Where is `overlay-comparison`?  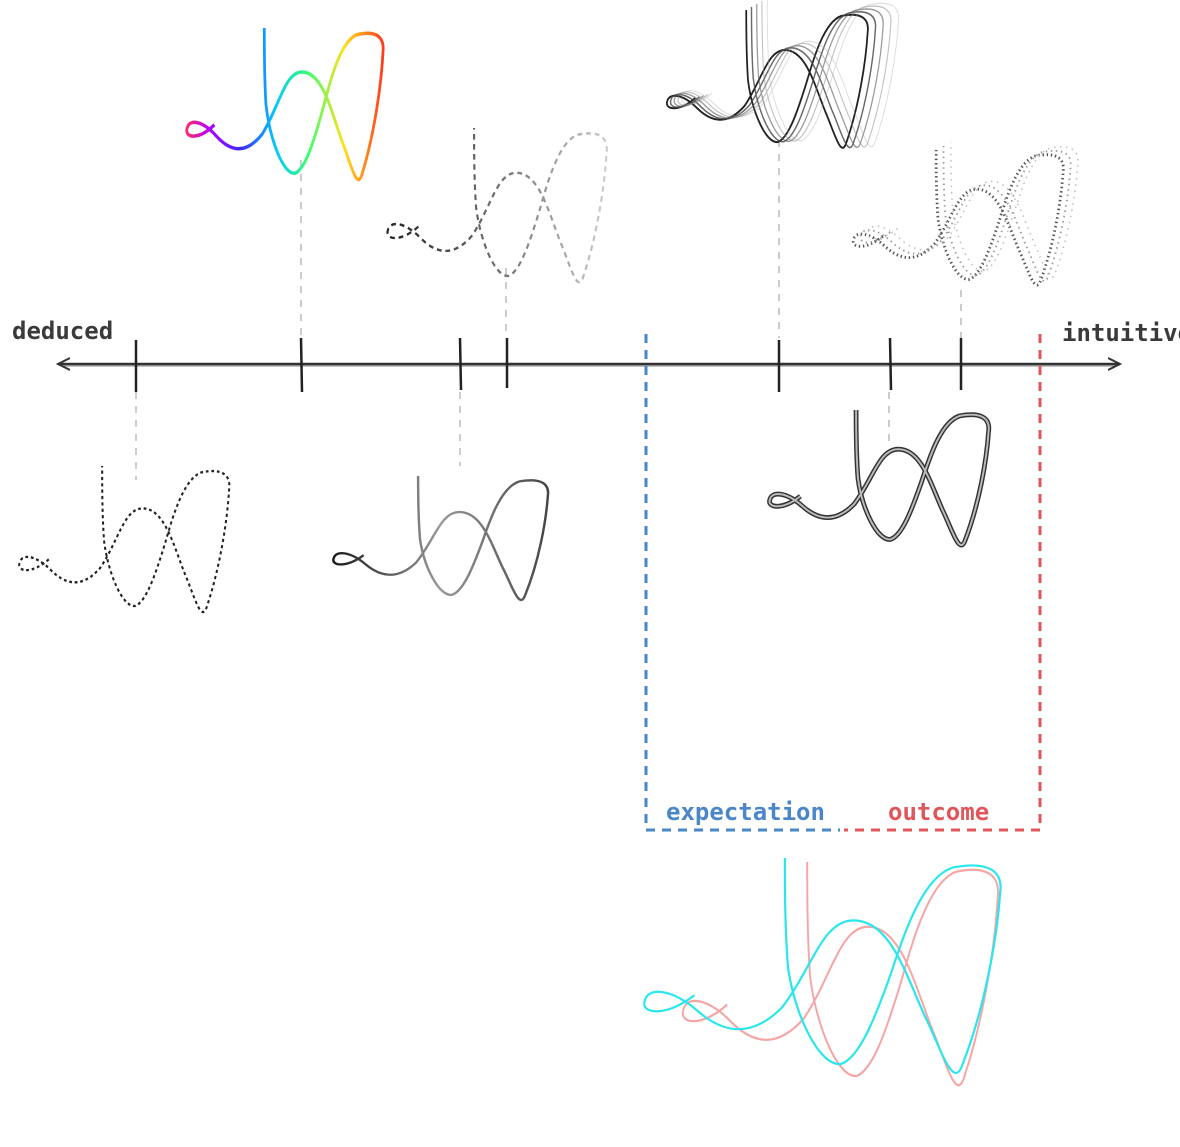 overlay-comparison is located at coordinates (822, 971).